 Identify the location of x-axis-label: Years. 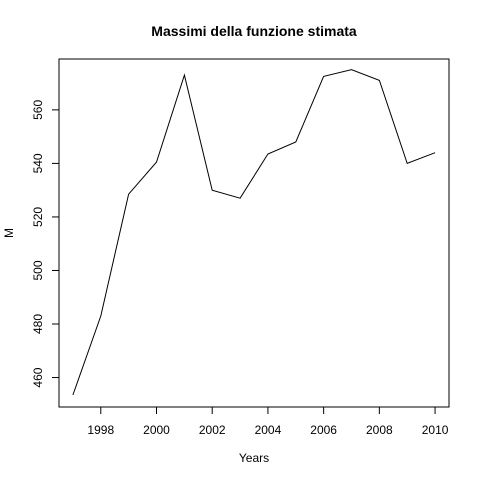
(254, 458).